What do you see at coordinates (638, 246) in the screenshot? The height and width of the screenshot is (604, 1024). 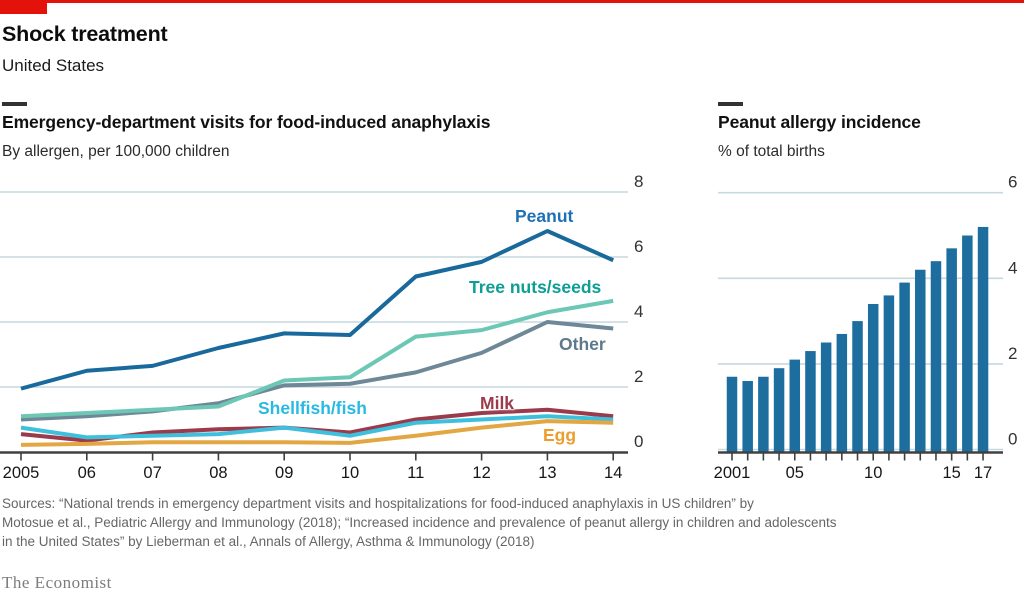 I see `left-ytick-label: 6` at bounding box center [638, 246].